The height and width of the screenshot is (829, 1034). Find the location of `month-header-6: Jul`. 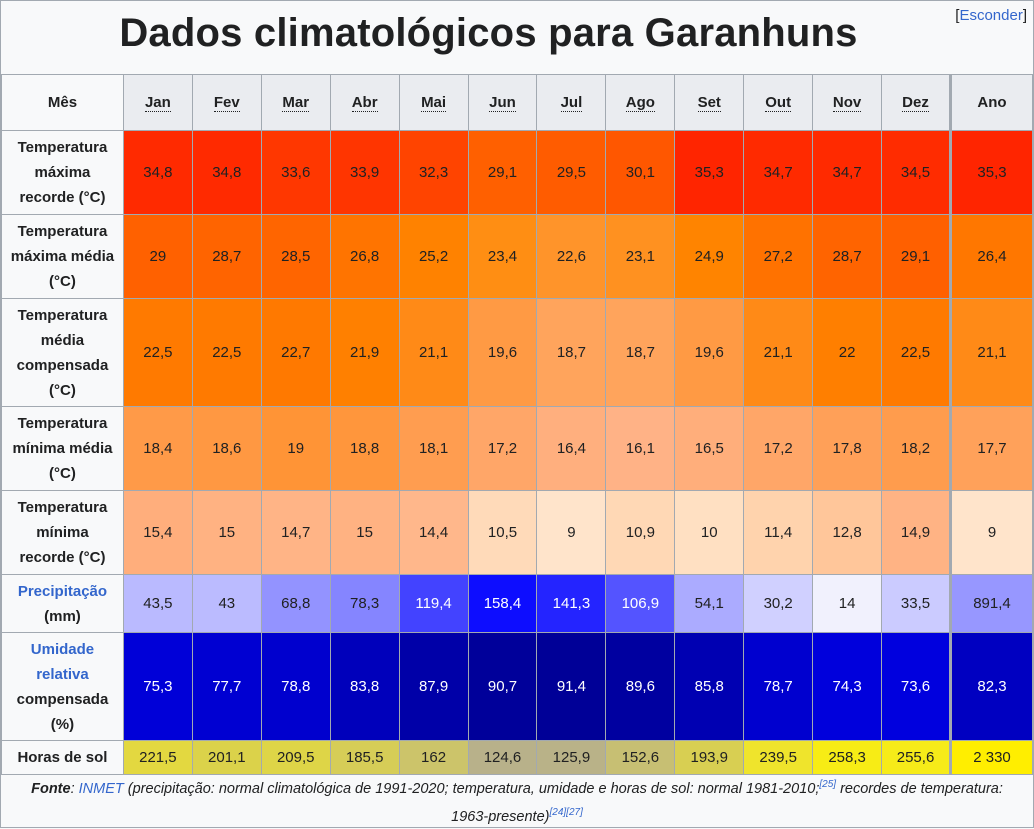

month-header-6: Jul is located at coordinates (571, 102).